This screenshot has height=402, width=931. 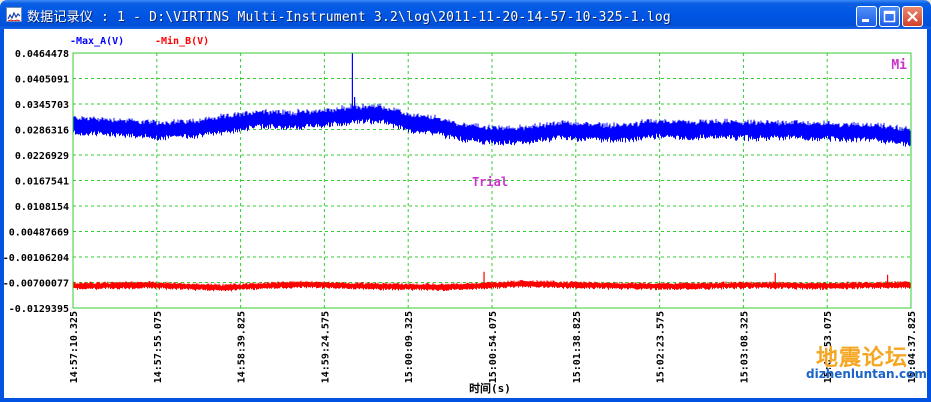 What do you see at coordinates (74, 347) in the screenshot?
I see `x-tick-label: 14:57:10.325` at bounding box center [74, 347].